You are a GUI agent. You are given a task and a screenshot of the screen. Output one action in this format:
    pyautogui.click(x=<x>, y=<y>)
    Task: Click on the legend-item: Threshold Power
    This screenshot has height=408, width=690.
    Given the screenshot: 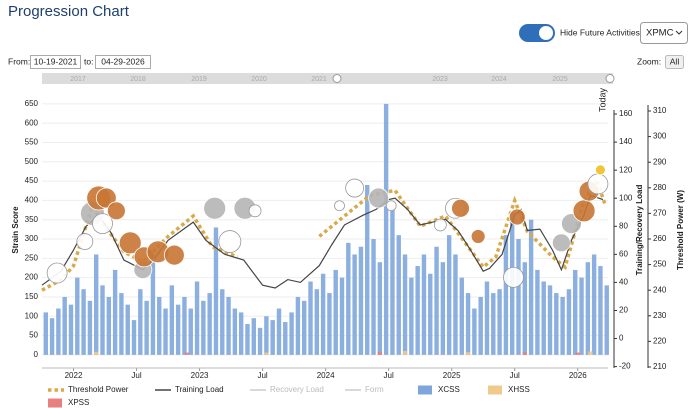 What is the action you would take?
    pyautogui.click(x=88, y=389)
    